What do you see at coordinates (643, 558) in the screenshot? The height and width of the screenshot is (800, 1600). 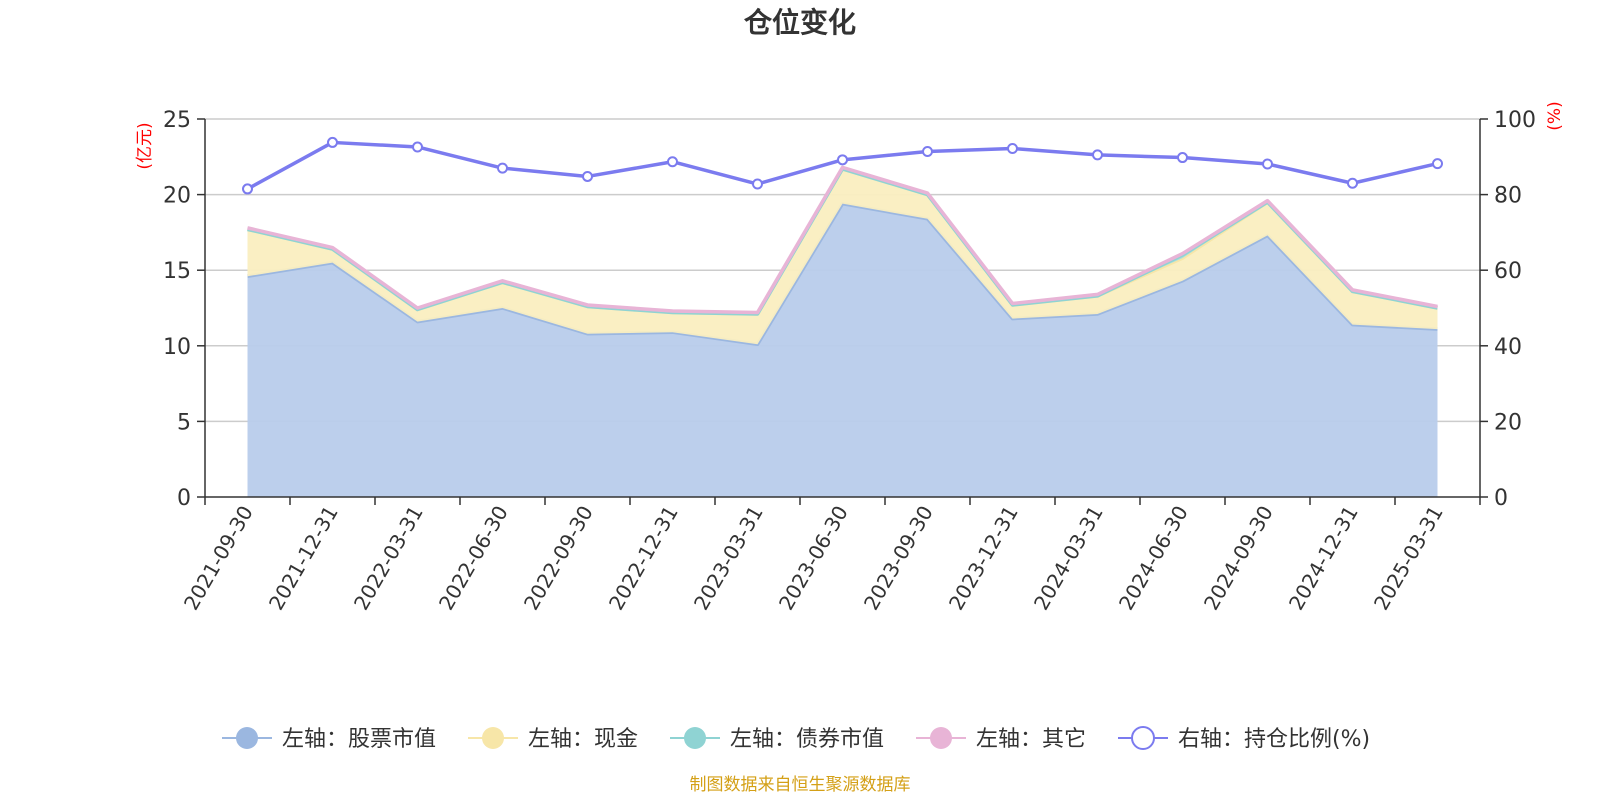 I see `x-axis-tick-label: 2022-12-31` at bounding box center [643, 558].